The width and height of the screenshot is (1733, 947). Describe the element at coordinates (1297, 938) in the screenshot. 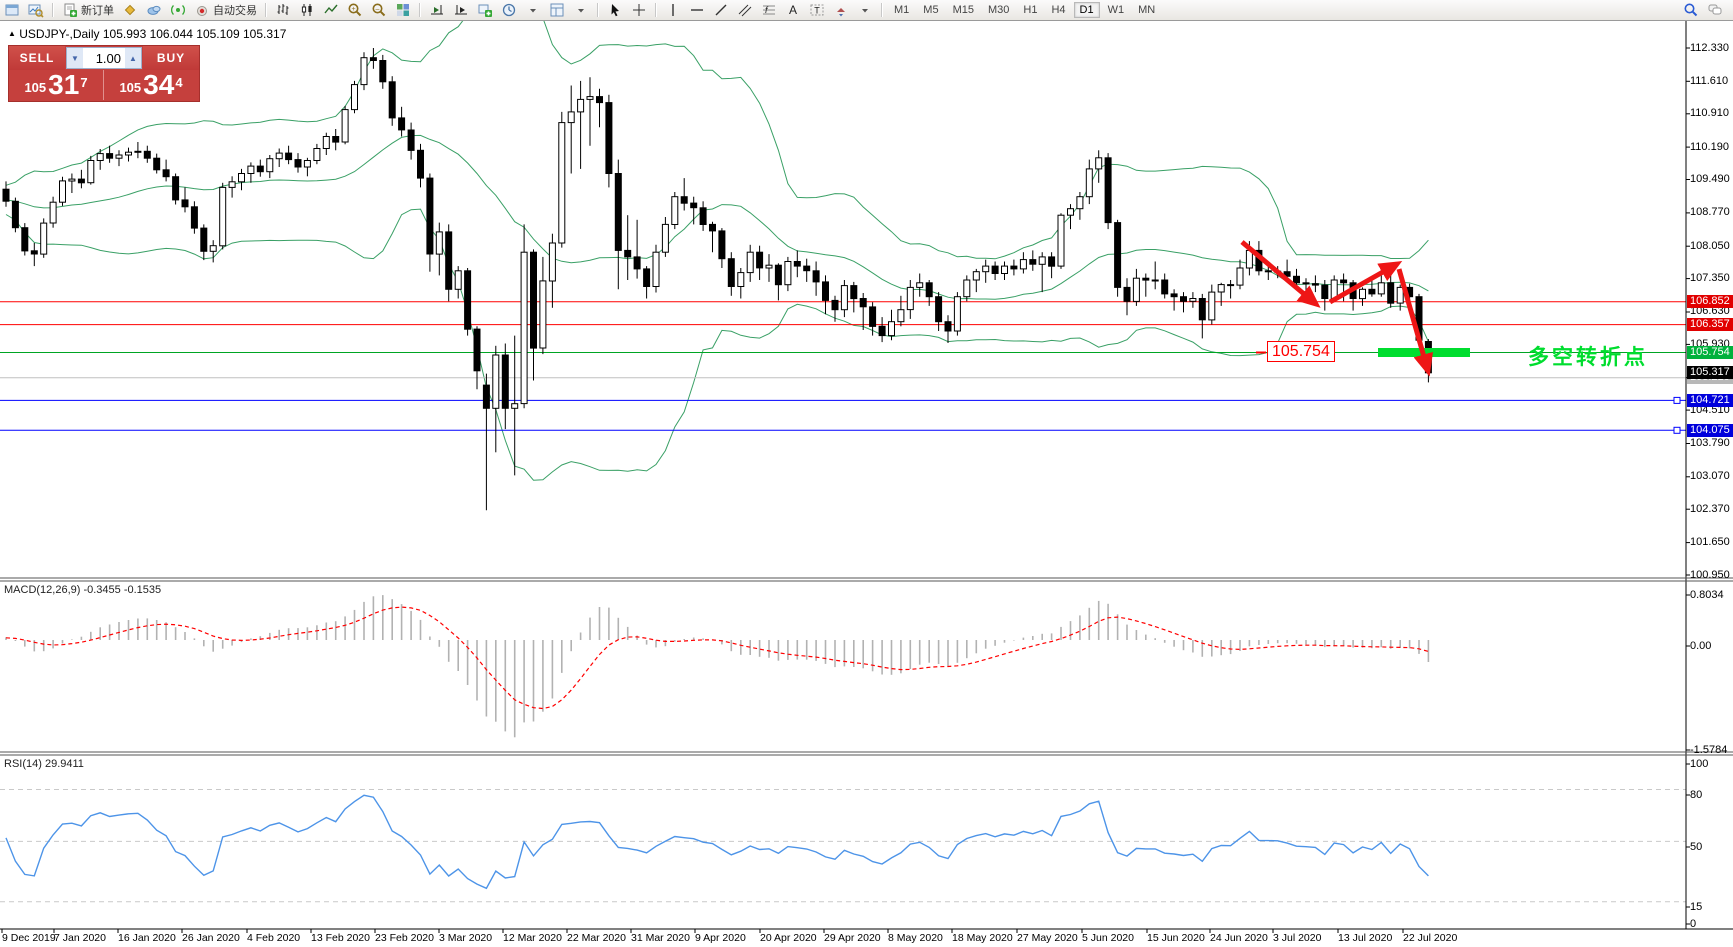

I see `date-label: 3 Jul 2020` at that location.